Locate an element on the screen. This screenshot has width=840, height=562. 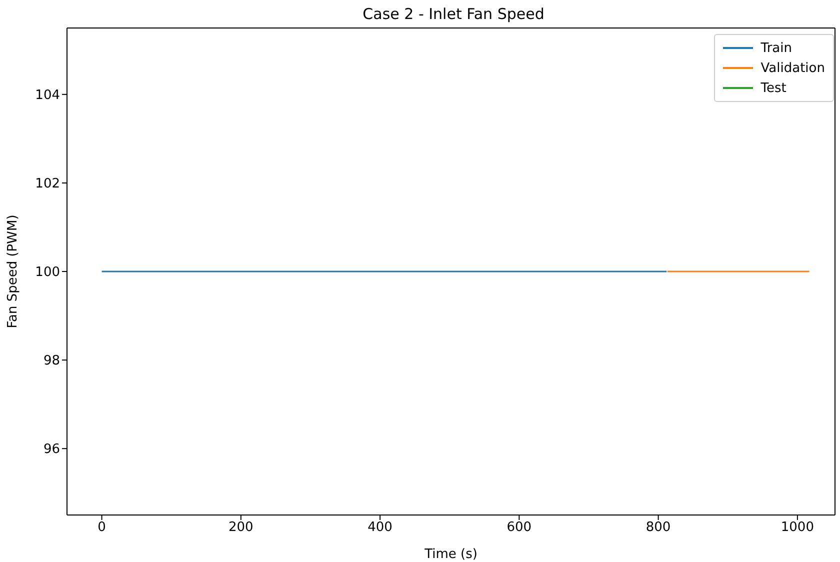
y-tick-label: 100 is located at coordinates (47, 272).